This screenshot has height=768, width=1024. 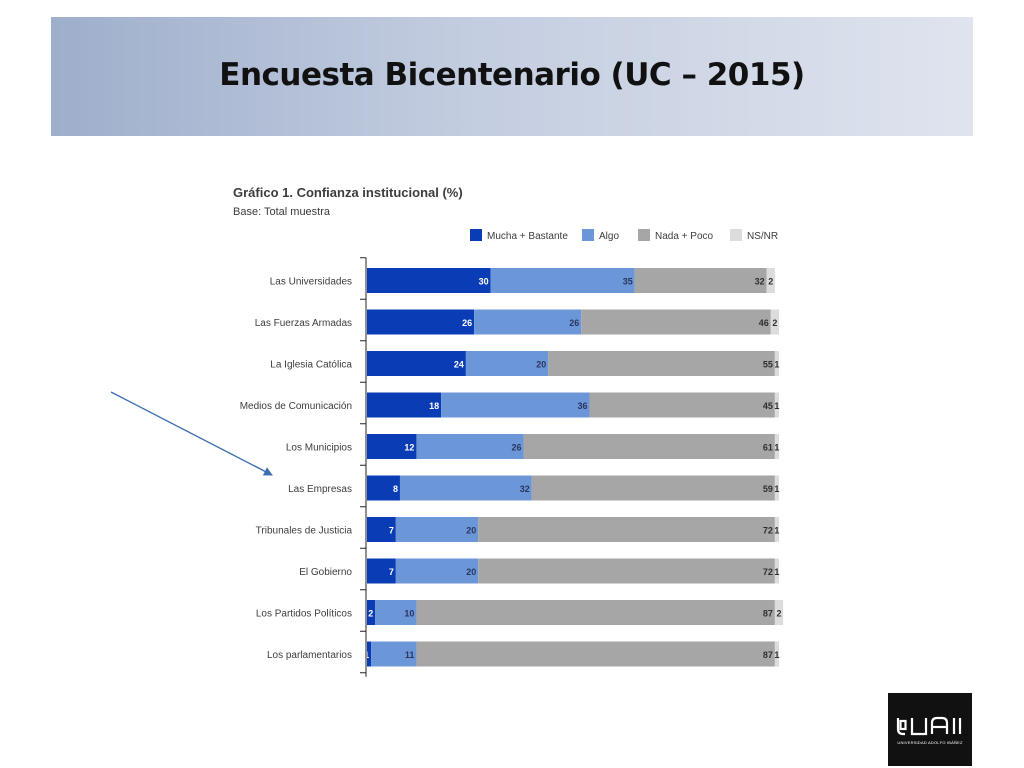 I want to click on university-logo: UNIVERSIDAD ADOLFO IBÁÑEZ, so click(x=930, y=729).